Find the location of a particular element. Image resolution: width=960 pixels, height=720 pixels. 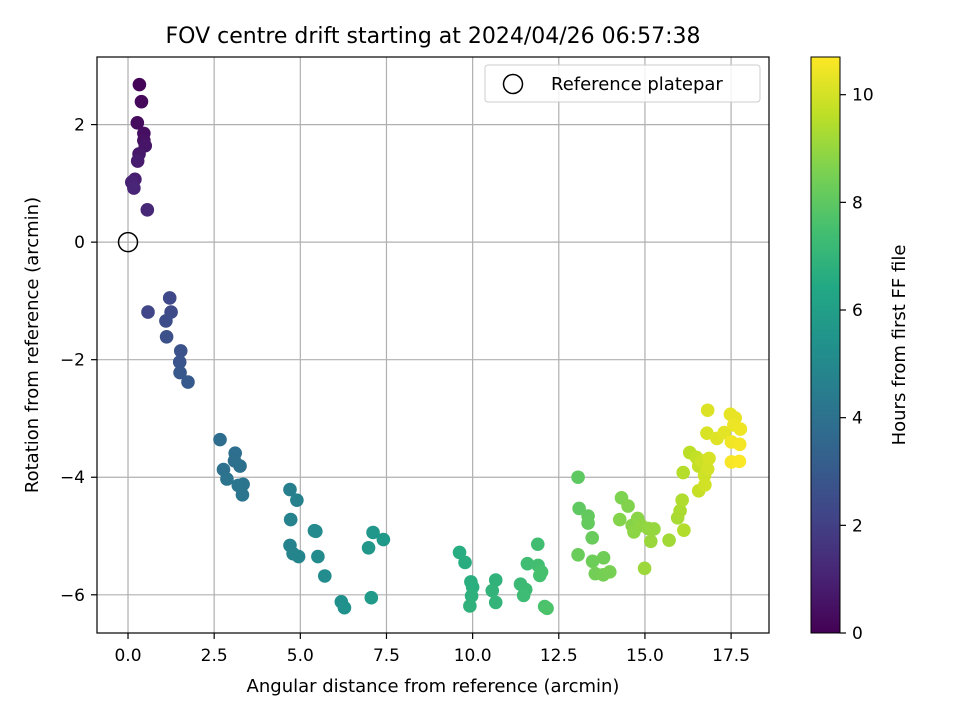

y-tick-label: −2 is located at coordinates (72, 361).